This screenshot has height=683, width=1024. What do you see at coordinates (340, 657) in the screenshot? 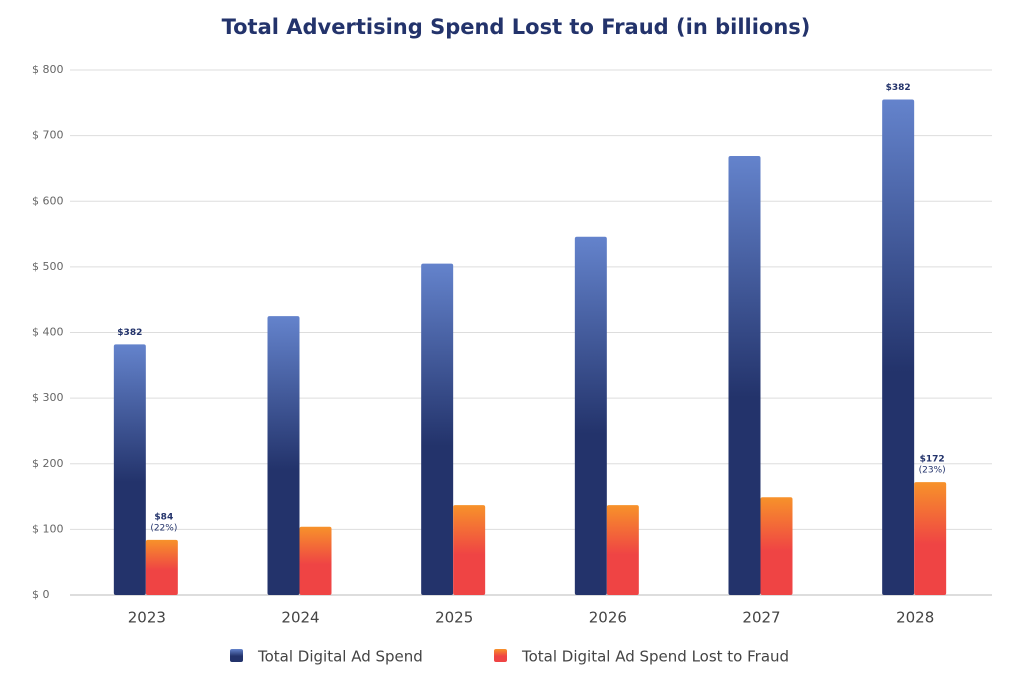
I see `legend-label: Total Digital Ad Spend` at bounding box center [340, 657].